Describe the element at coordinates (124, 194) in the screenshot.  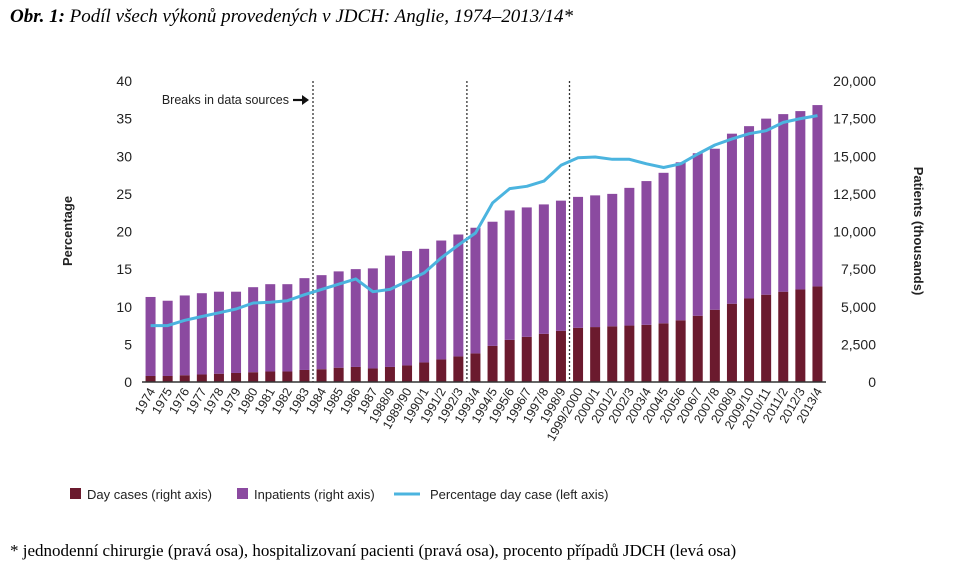
I see `left-tick-label: 25` at that location.